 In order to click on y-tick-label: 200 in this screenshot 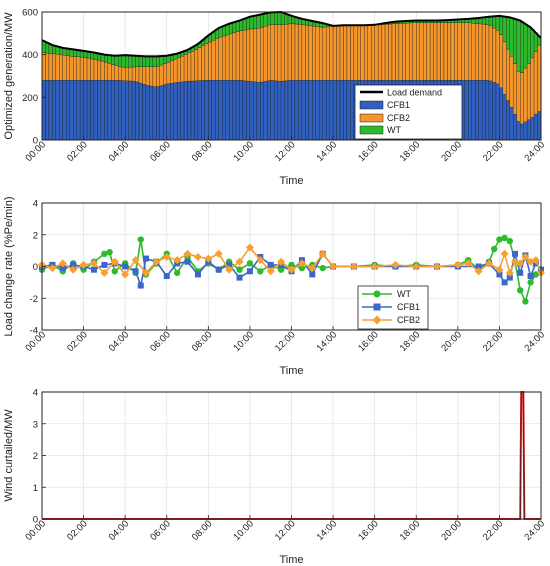, I will do `click(30, 98)`.